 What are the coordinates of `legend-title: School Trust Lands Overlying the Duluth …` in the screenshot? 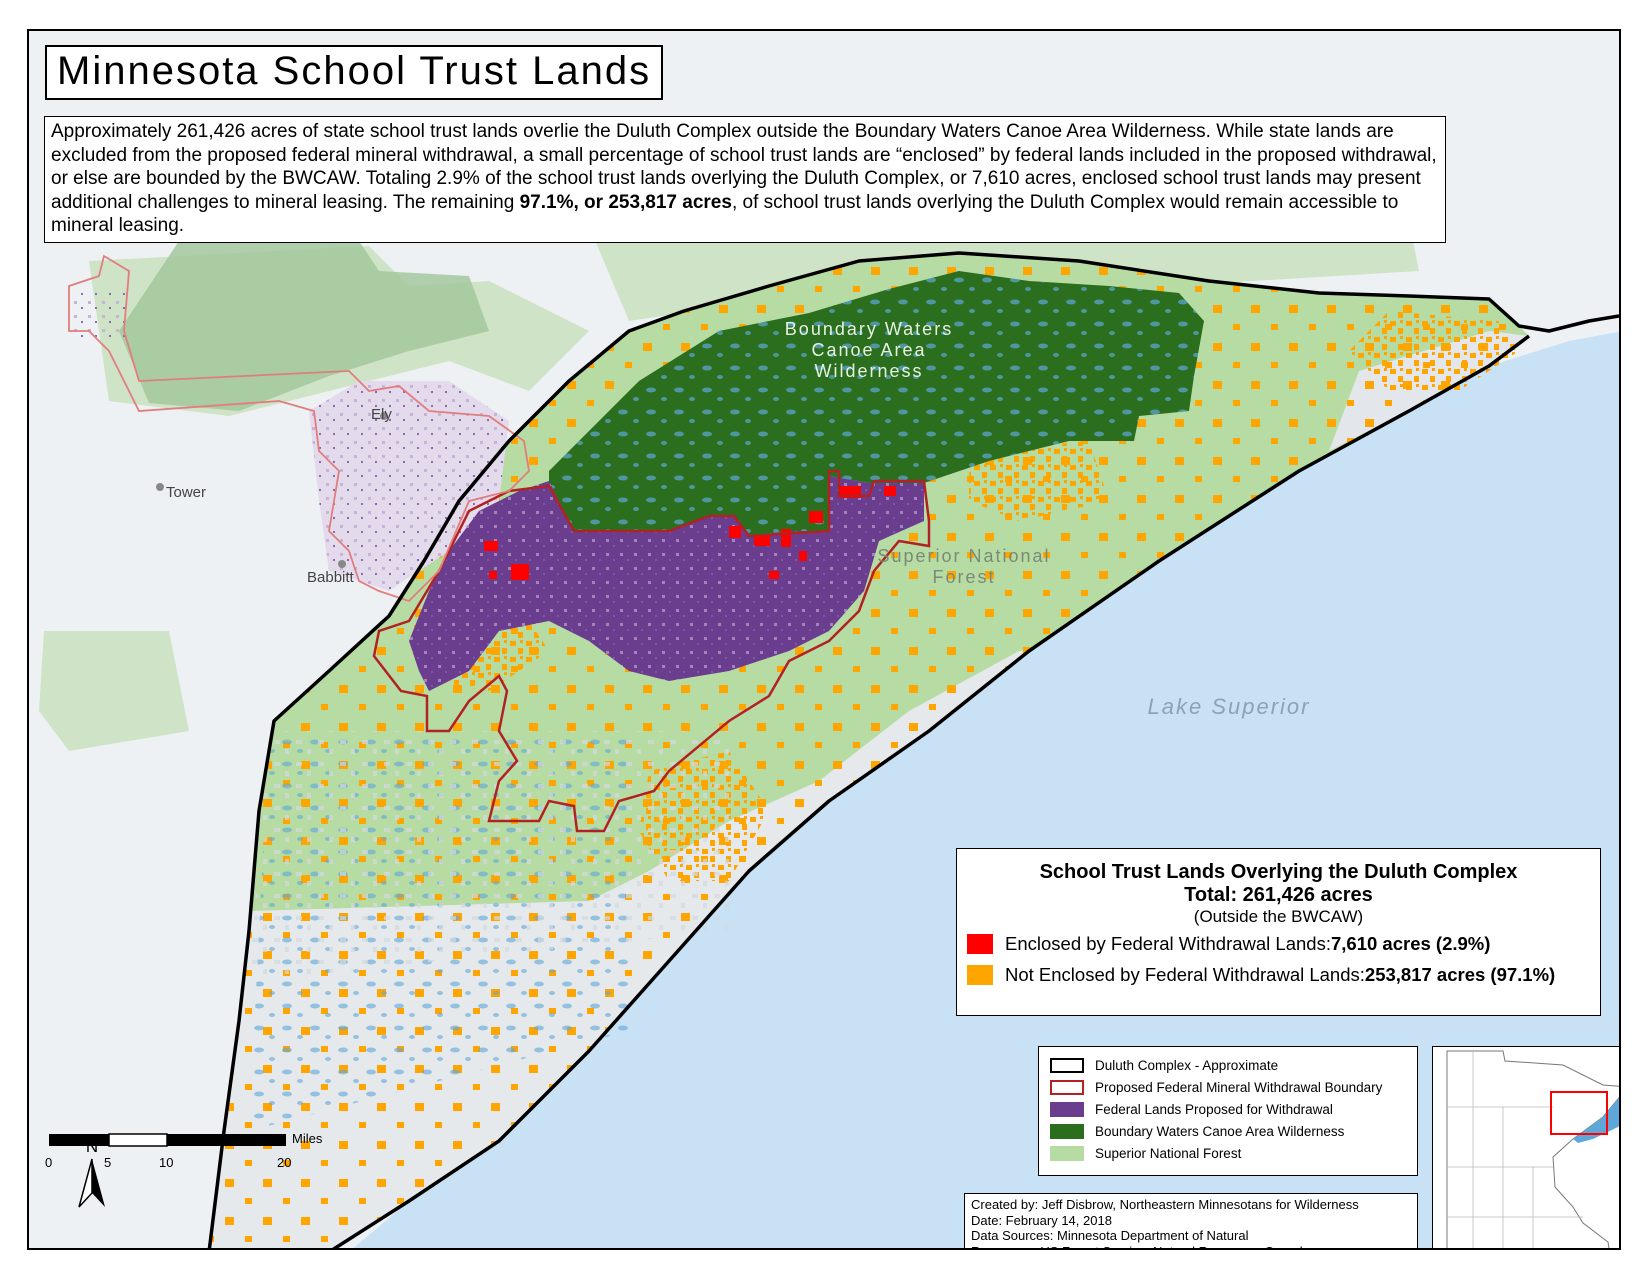 It's located at (1278, 872).